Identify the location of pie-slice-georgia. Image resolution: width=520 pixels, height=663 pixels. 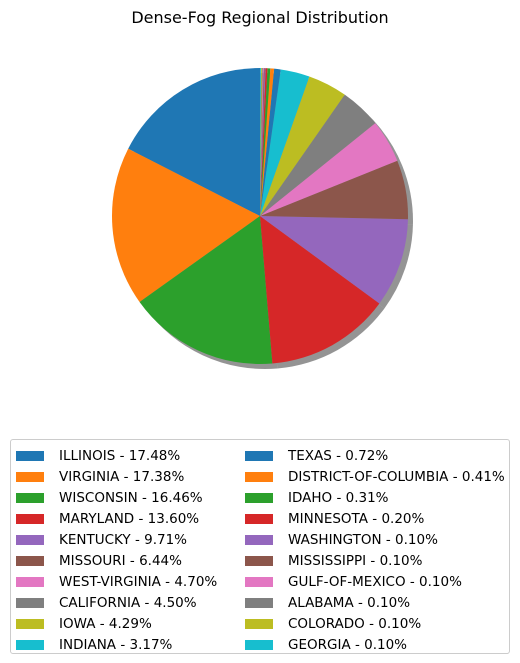
(260, 141).